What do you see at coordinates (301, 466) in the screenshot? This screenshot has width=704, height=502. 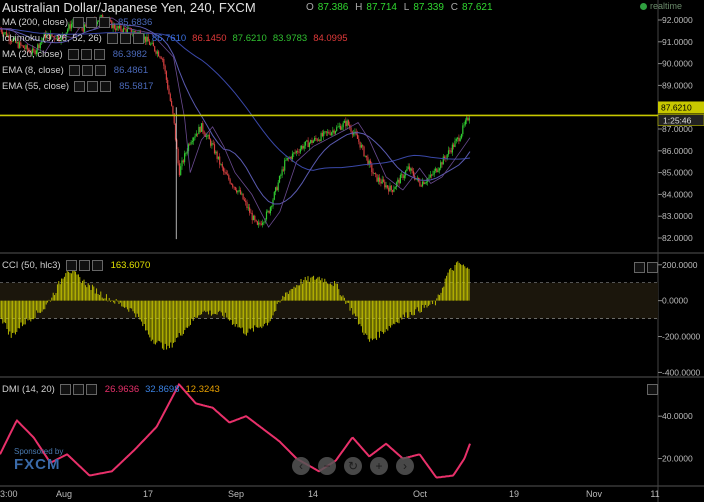 I see `scroll-left-icon: ‹` at bounding box center [301, 466].